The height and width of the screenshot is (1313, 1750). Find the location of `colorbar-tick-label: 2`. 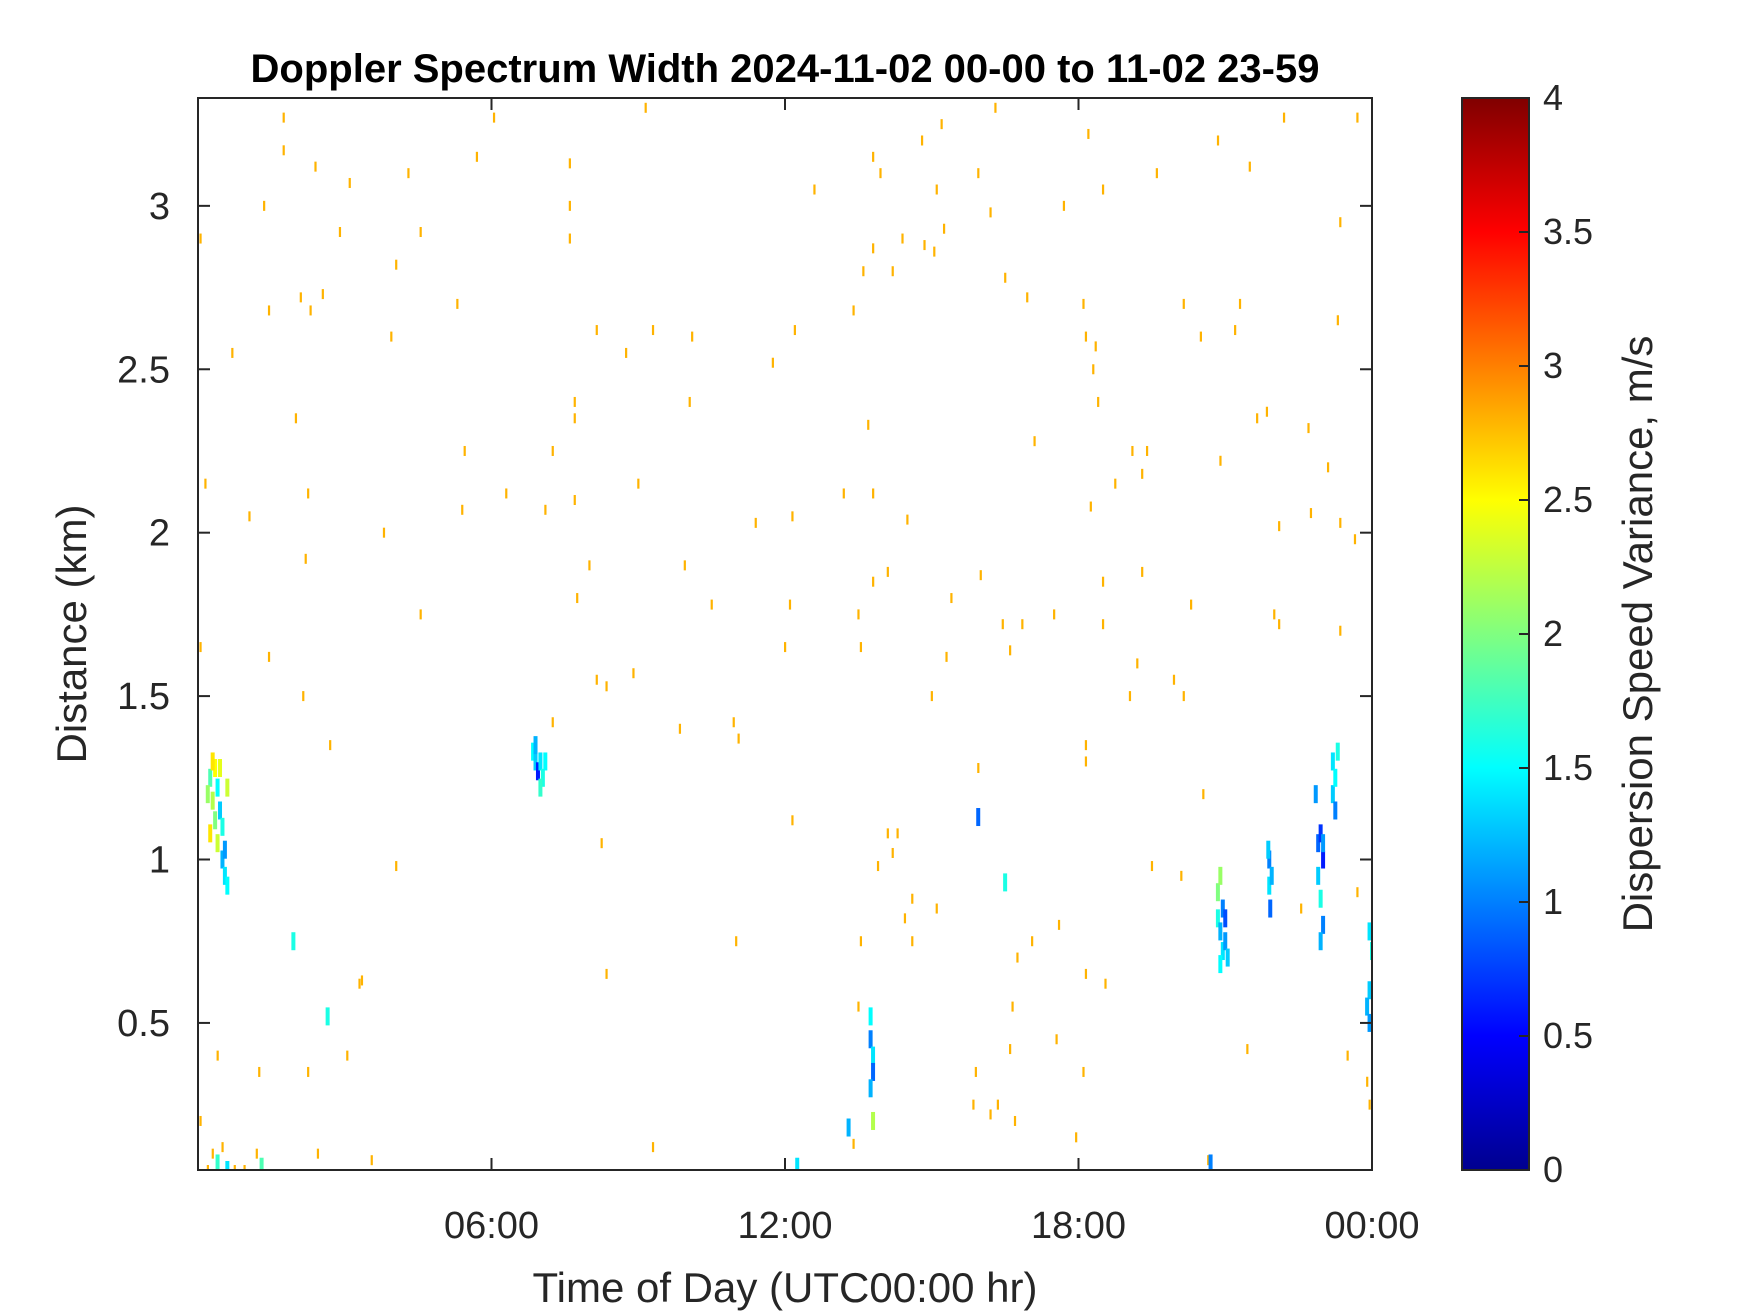

colorbar-tick-label: 2 is located at coordinates (1553, 633).